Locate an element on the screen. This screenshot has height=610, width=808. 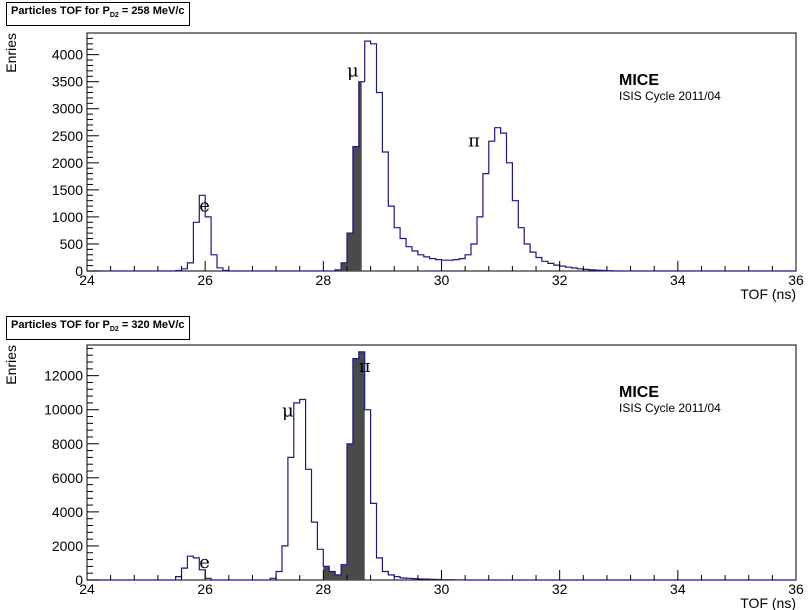
bottom-title-sub: D2 is located at coordinates (114, 329).